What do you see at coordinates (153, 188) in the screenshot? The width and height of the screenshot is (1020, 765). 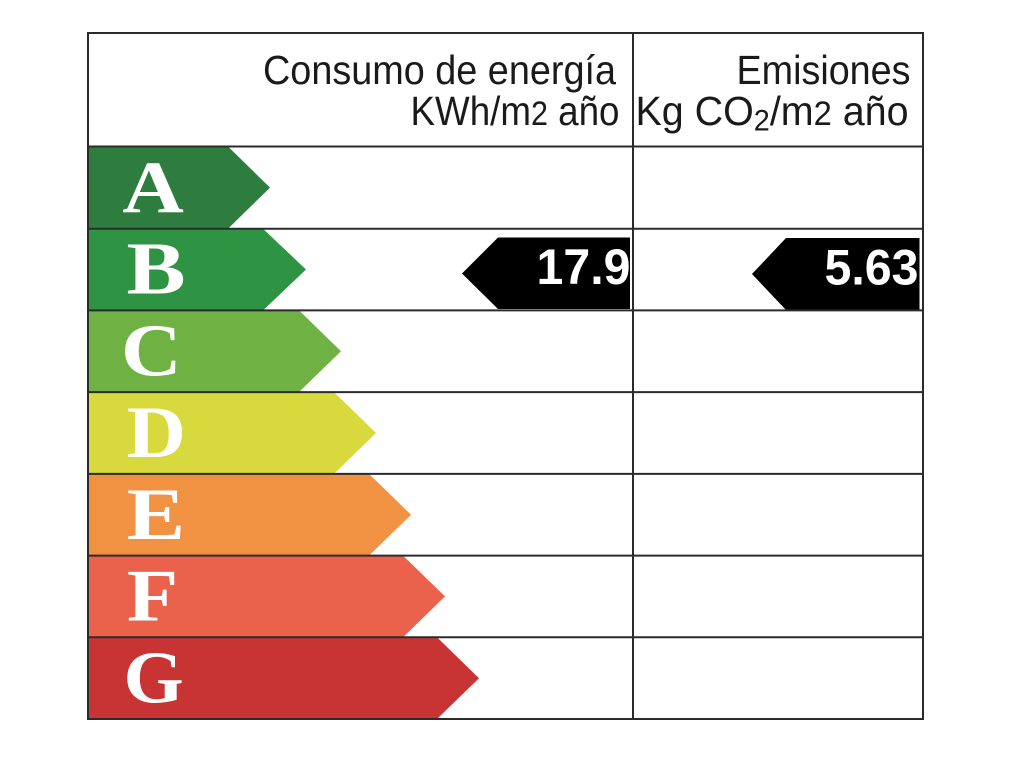 I see `svg-text: A` at bounding box center [153, 188].